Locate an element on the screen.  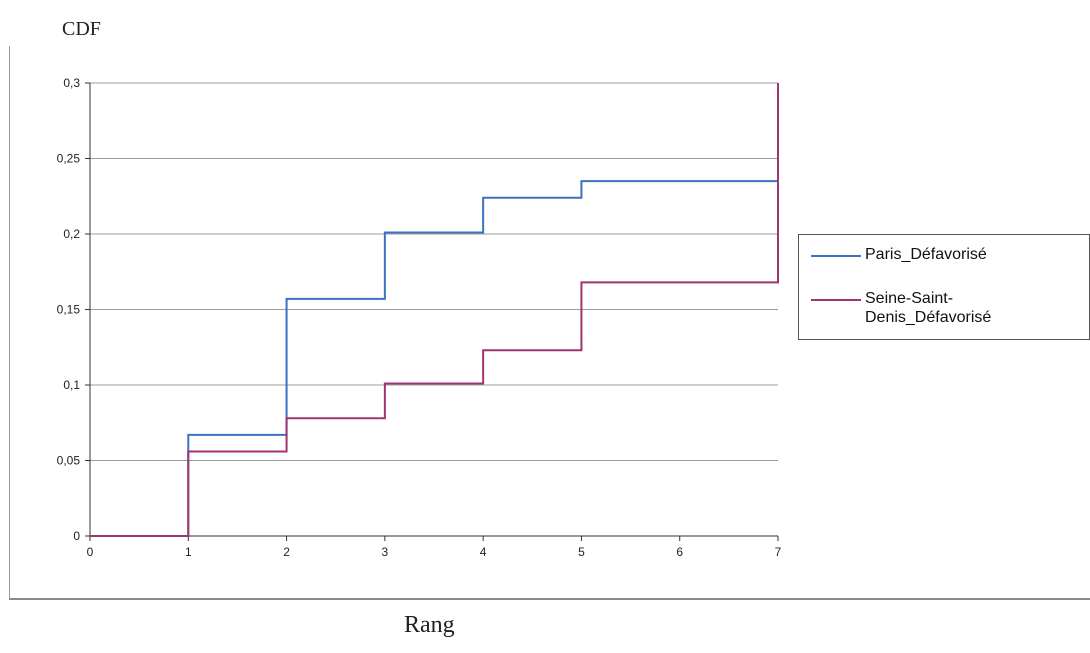
y-tick-label-3: 0,15 is located at coordinates (69, 310).